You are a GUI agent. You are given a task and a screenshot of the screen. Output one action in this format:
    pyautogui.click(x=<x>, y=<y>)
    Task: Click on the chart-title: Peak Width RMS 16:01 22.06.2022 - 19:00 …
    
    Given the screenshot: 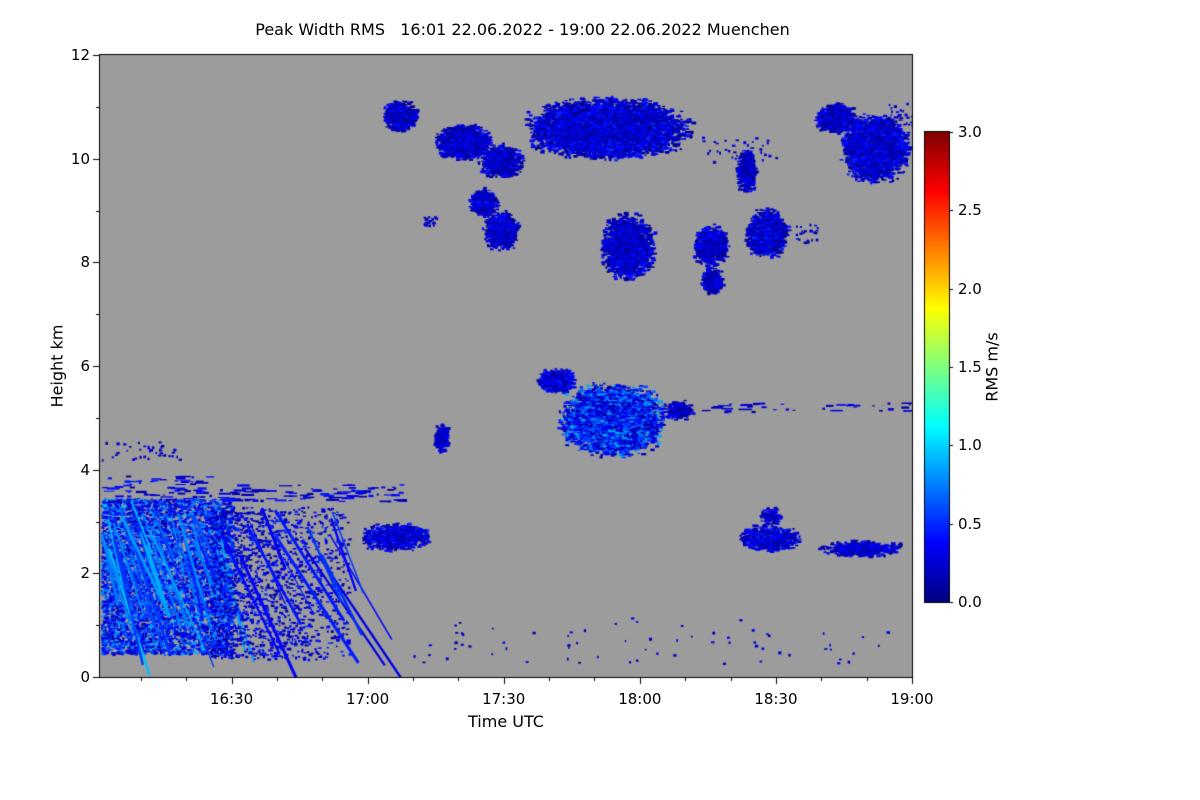 What is the action you would take?
    pyautogui.click(x=522, y=29)
    